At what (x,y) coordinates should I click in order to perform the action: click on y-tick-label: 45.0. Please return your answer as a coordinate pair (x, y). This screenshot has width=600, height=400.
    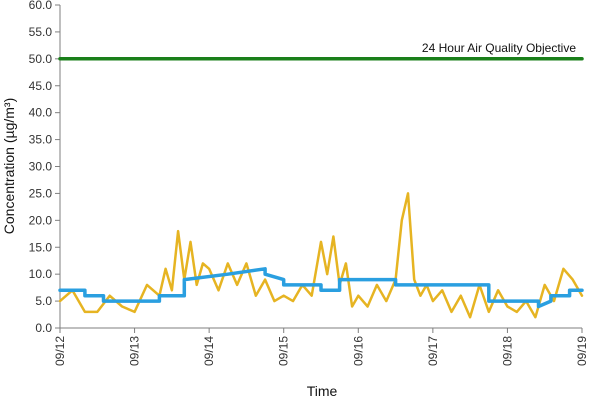
    Looking at the image, I should click on (41, 86).